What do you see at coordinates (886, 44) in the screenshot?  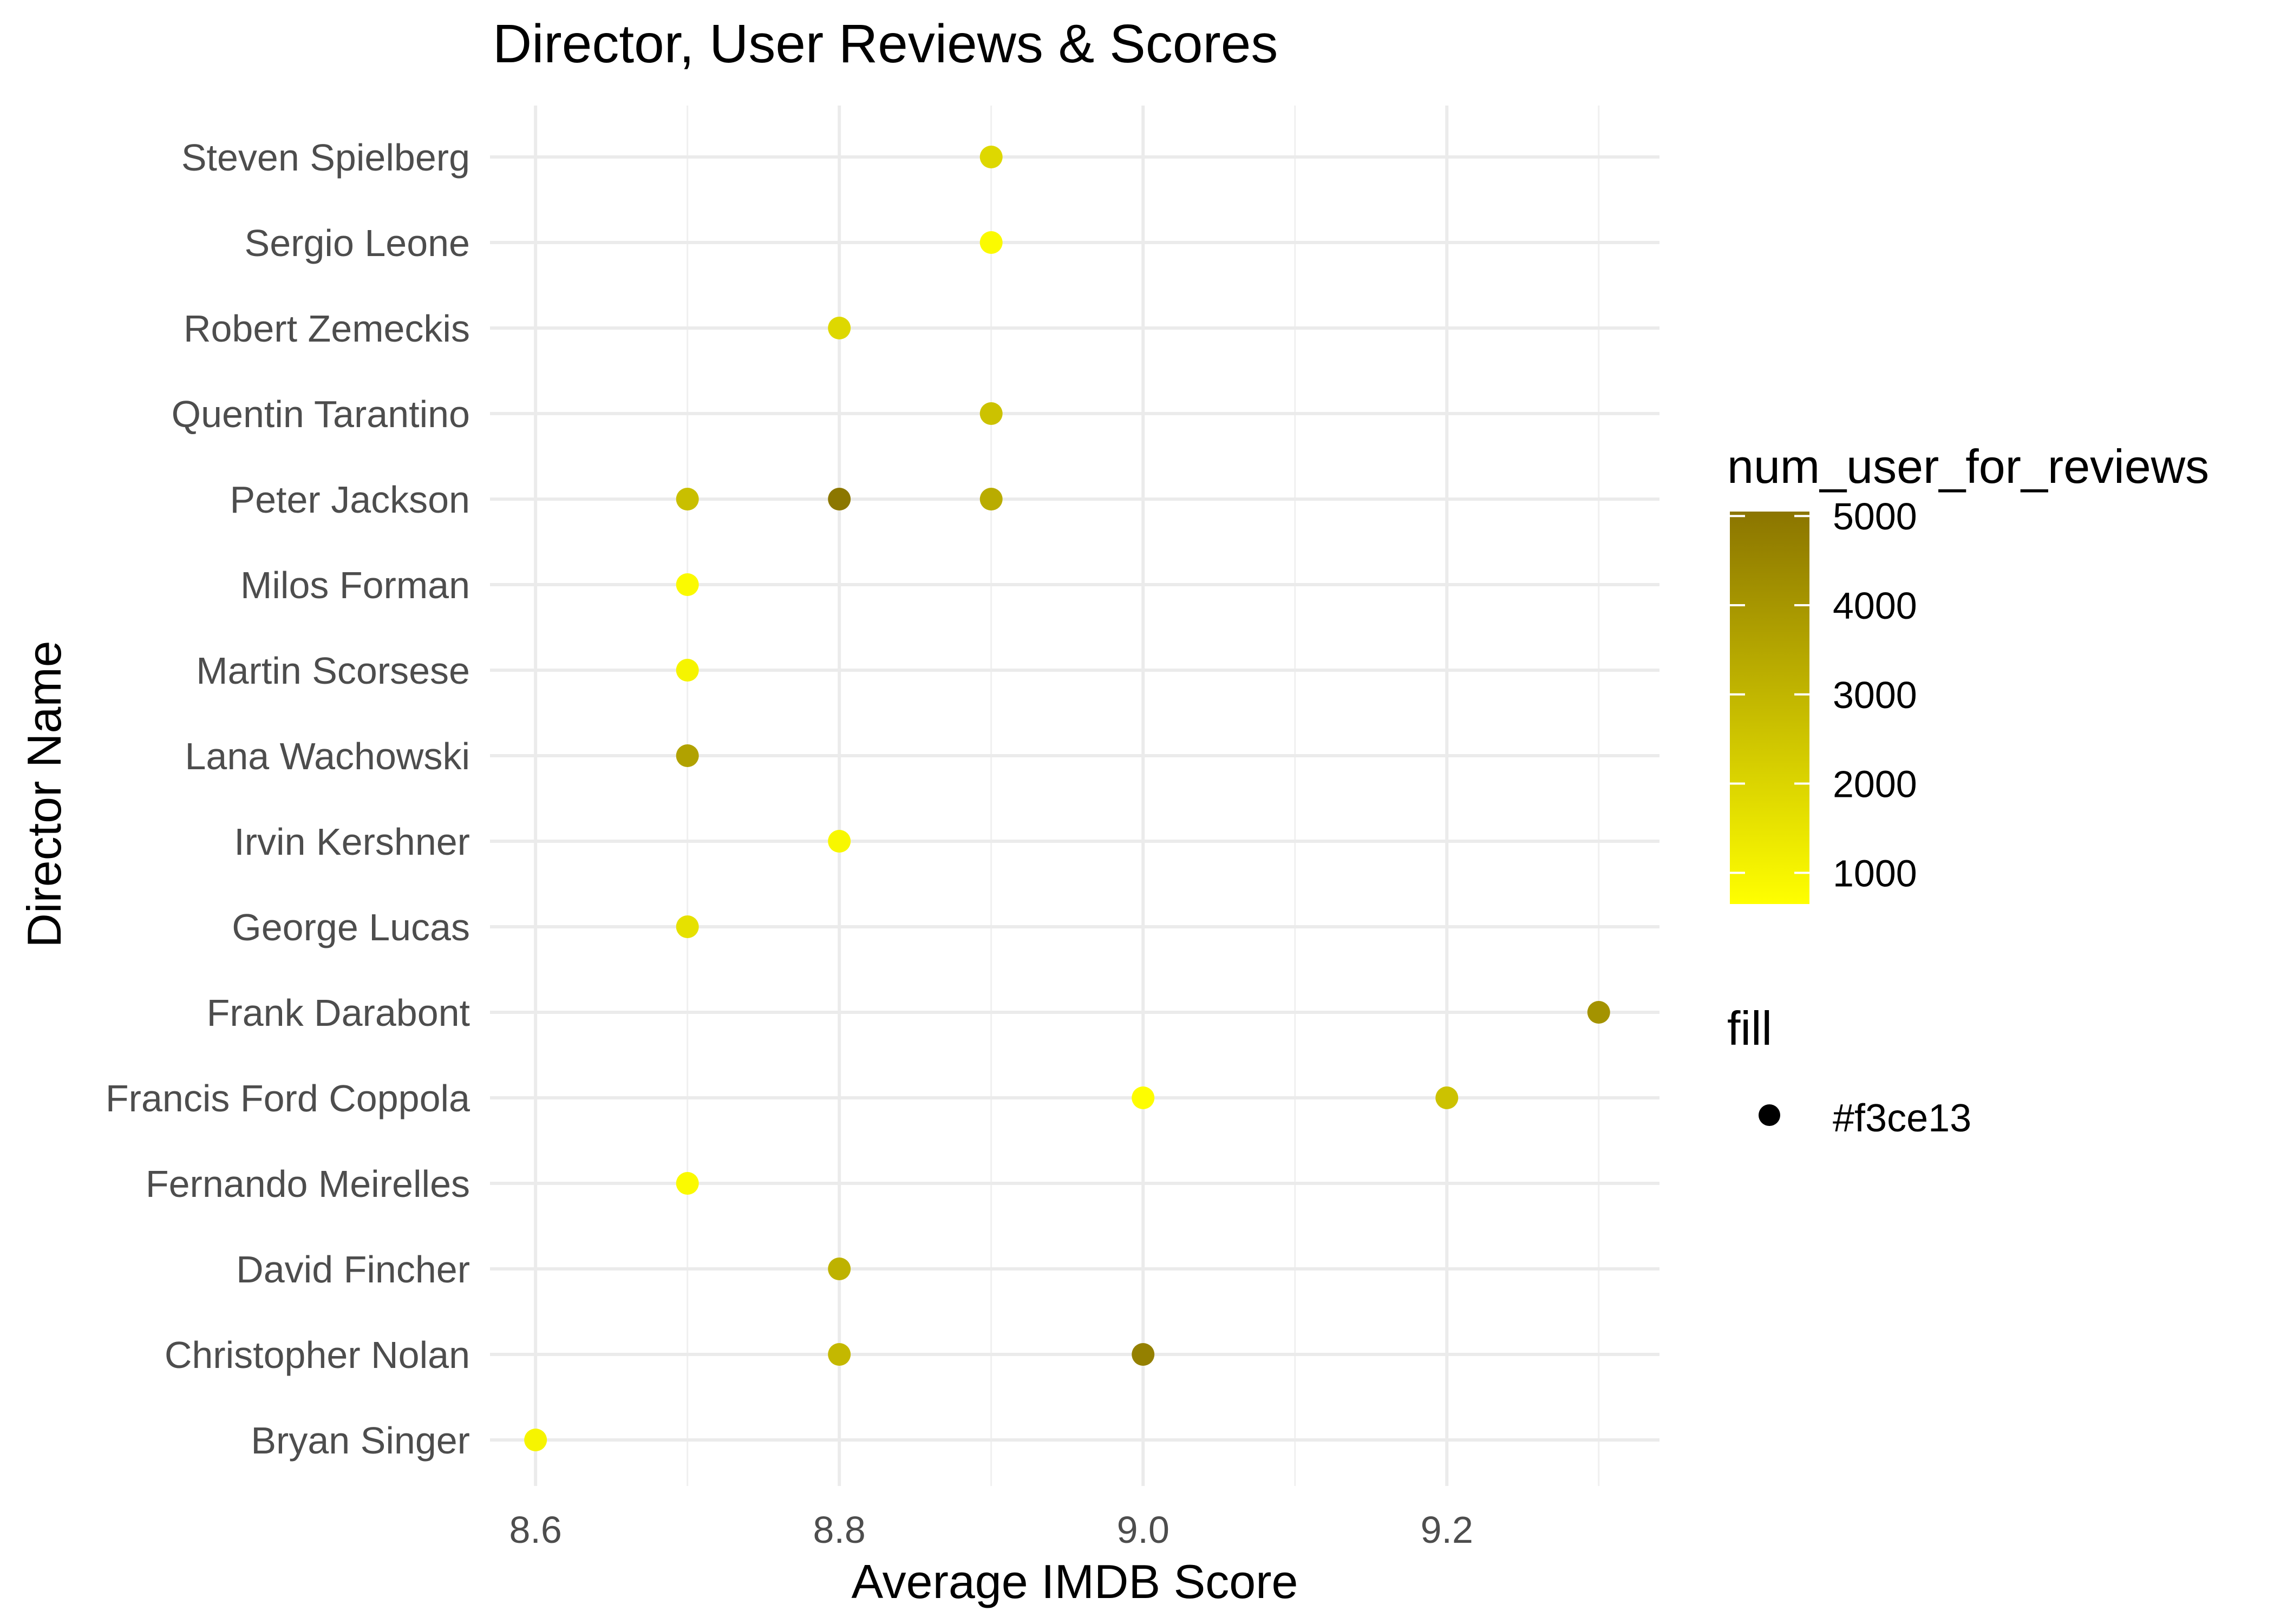 I see `chart-title: Director, User Reviews & Scores` at bounding box center [886, 44].